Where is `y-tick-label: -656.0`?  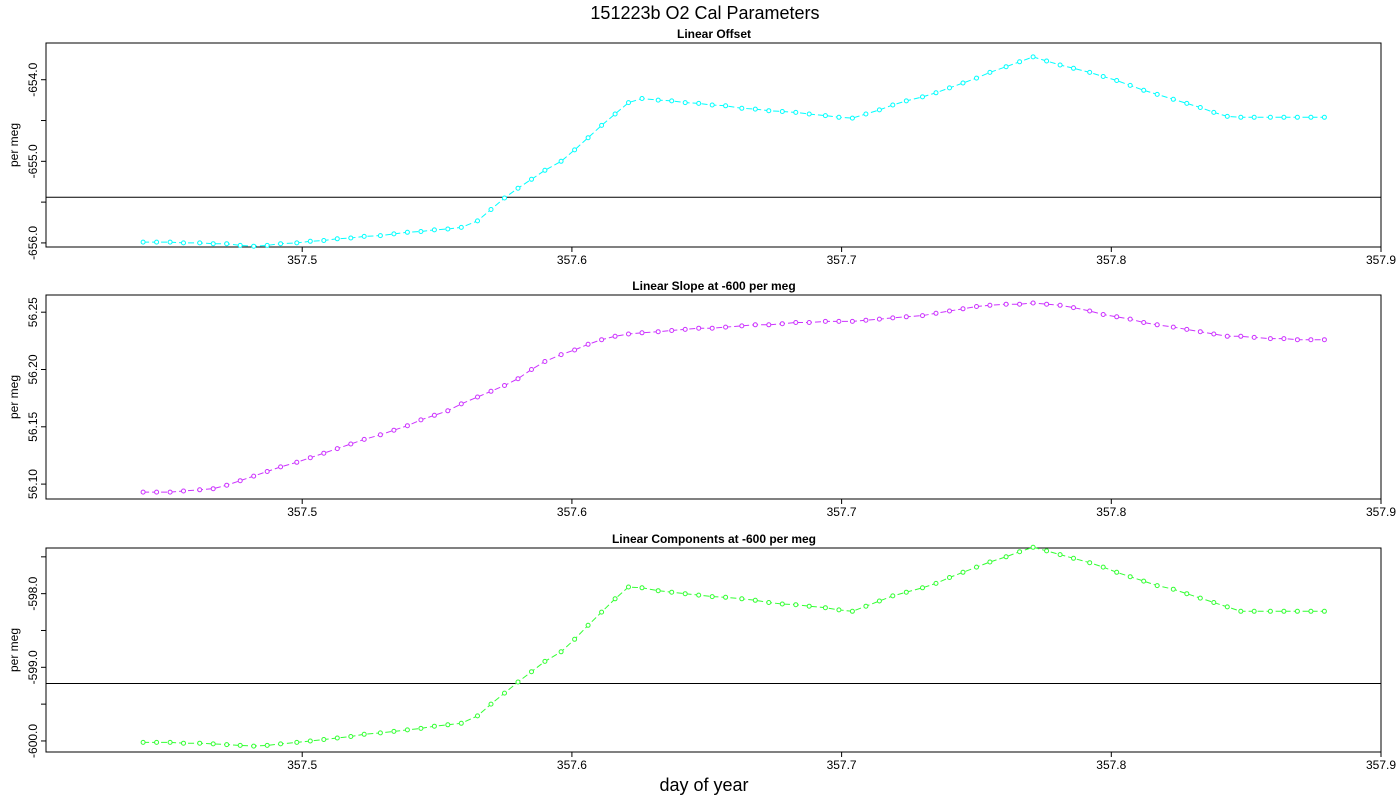 y-tick-label: -656.0 is located at coordinates (33, 243).